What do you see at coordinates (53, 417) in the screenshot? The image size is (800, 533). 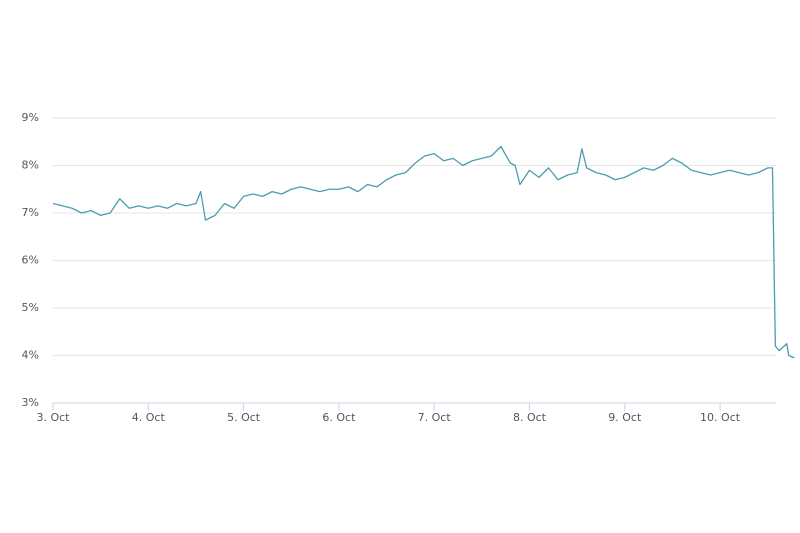 I see `x-tick-label: 3. Oct` at bounding box center [53, 417].